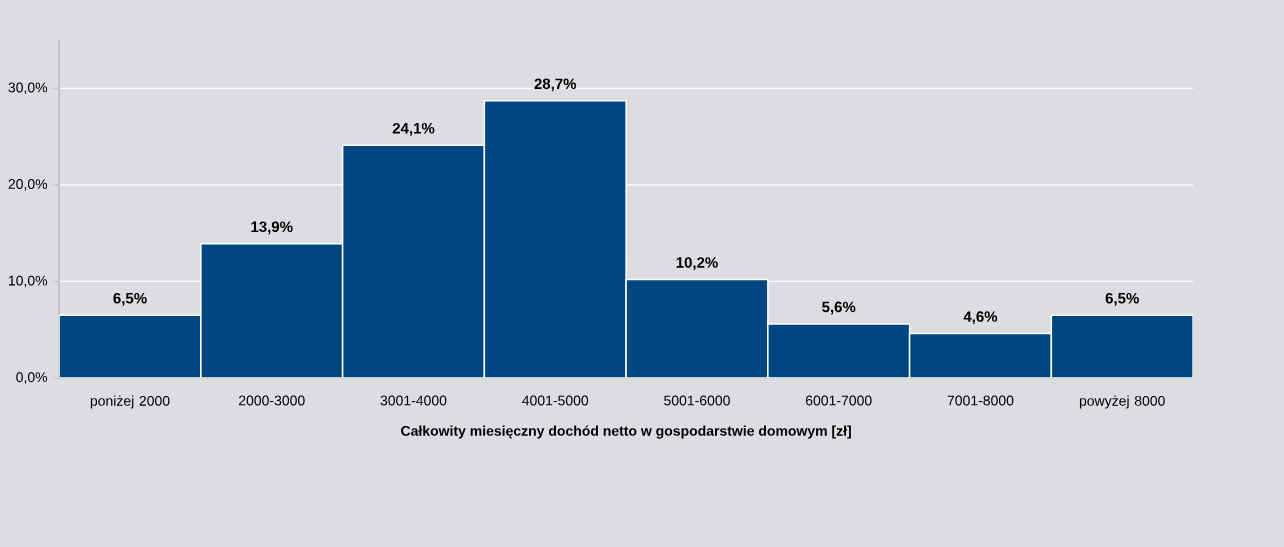  What do you see at coordinates (1122, 402) in the screenshot?
I see `x-tick-label: powyżej 8000` at bounding box center [1122, 402].